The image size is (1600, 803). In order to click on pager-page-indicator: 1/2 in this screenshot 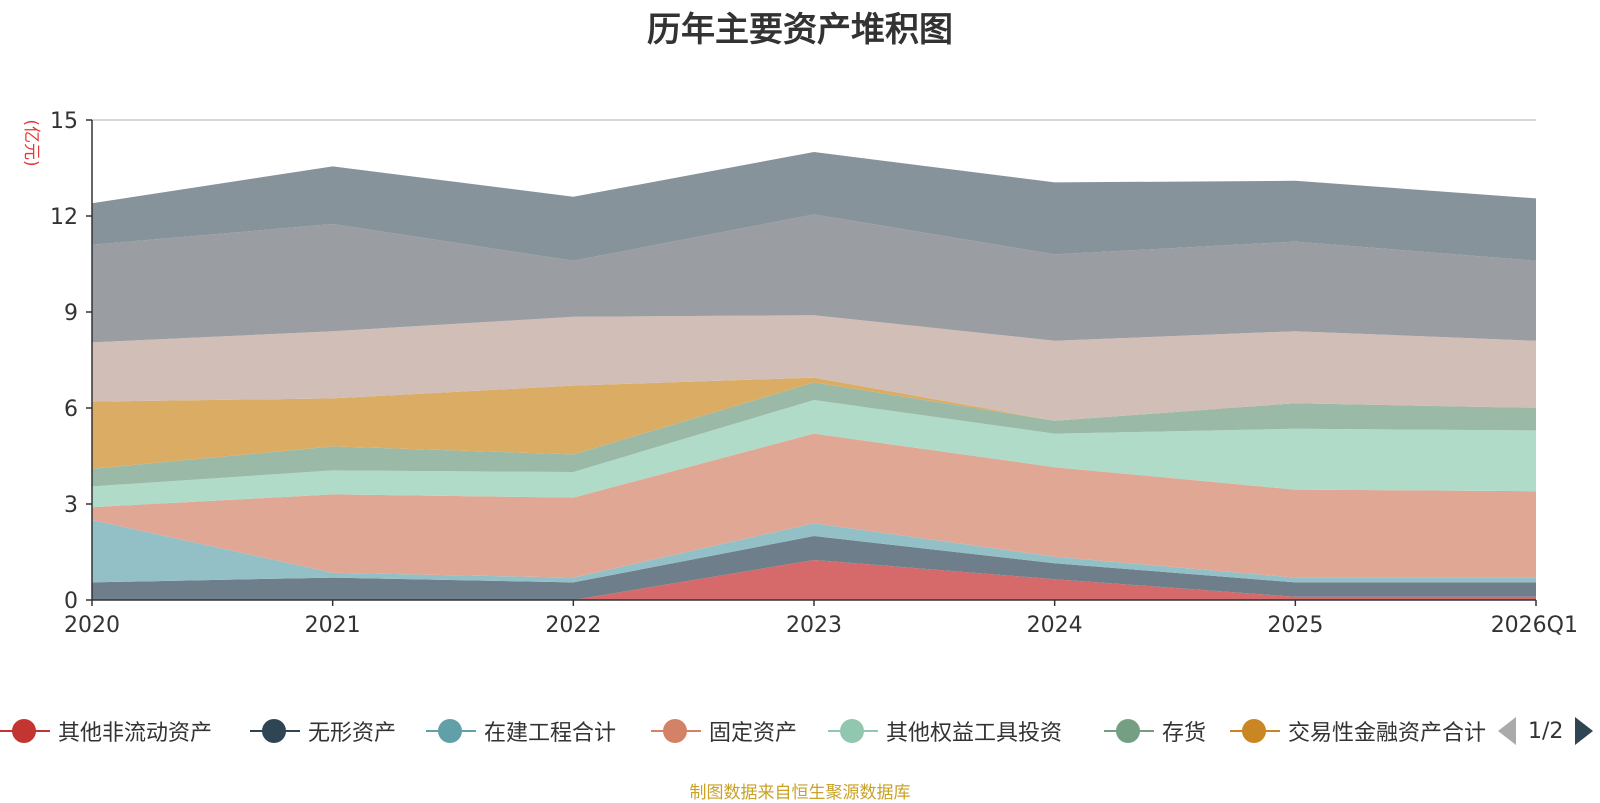, I will do `click(1546, 731)`.